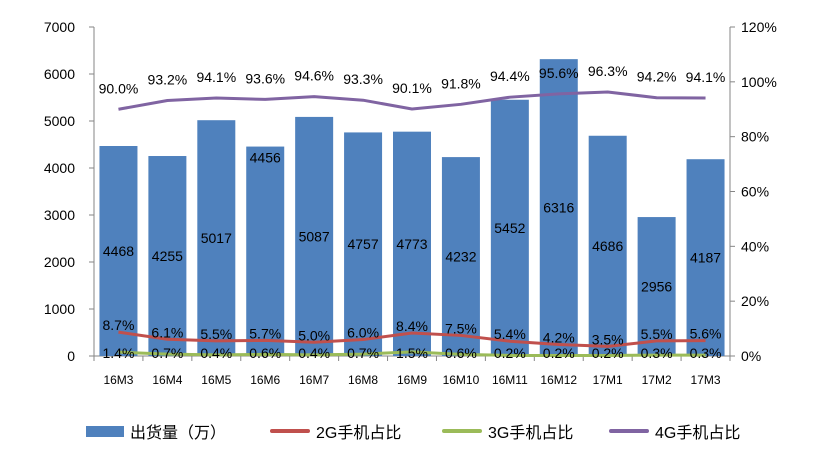  I want to click on label-4g: 94.2%, so click(657, 77).